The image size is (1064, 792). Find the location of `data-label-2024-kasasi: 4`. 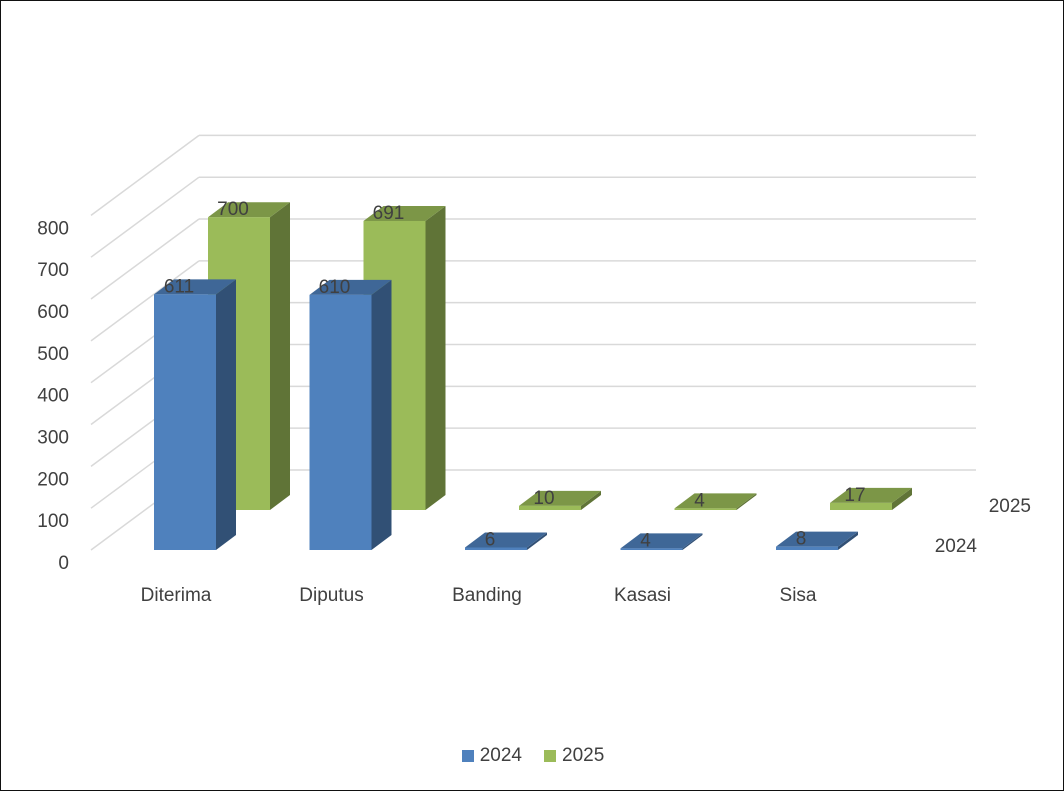

data-label-2024-kasasi: 4 is located at coordinates (645, 540).